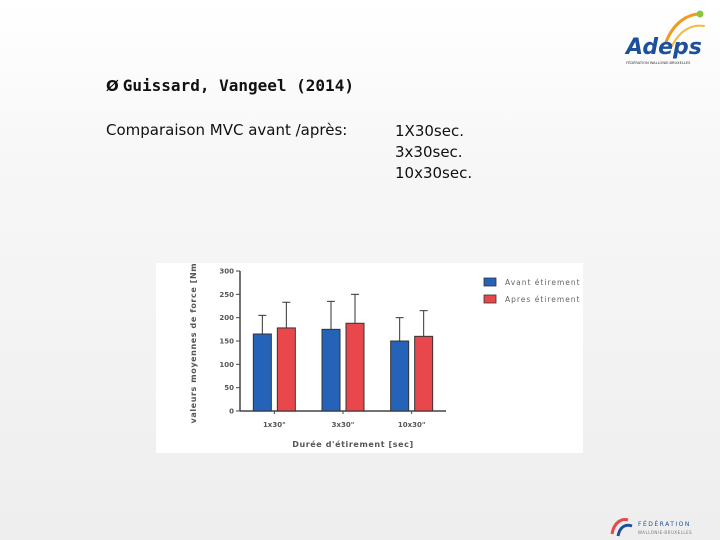  What do you see at coordinates (664, 524) in the screenshot?
I see `federation-logo-name: FÉDÉRATION` at bounding box center [664, 524].